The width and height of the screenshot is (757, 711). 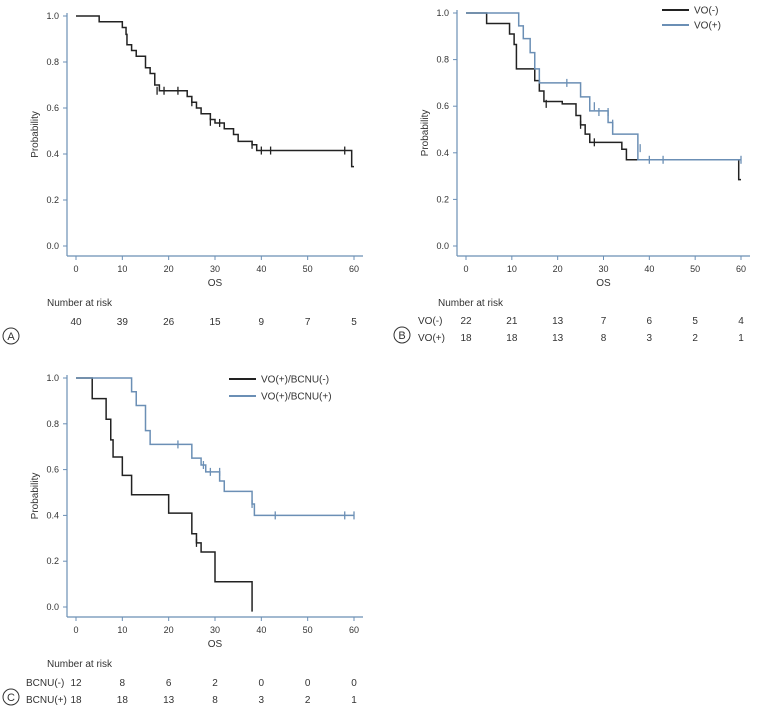 I want to click on risk-value: 4, so click(x=741, y=321).